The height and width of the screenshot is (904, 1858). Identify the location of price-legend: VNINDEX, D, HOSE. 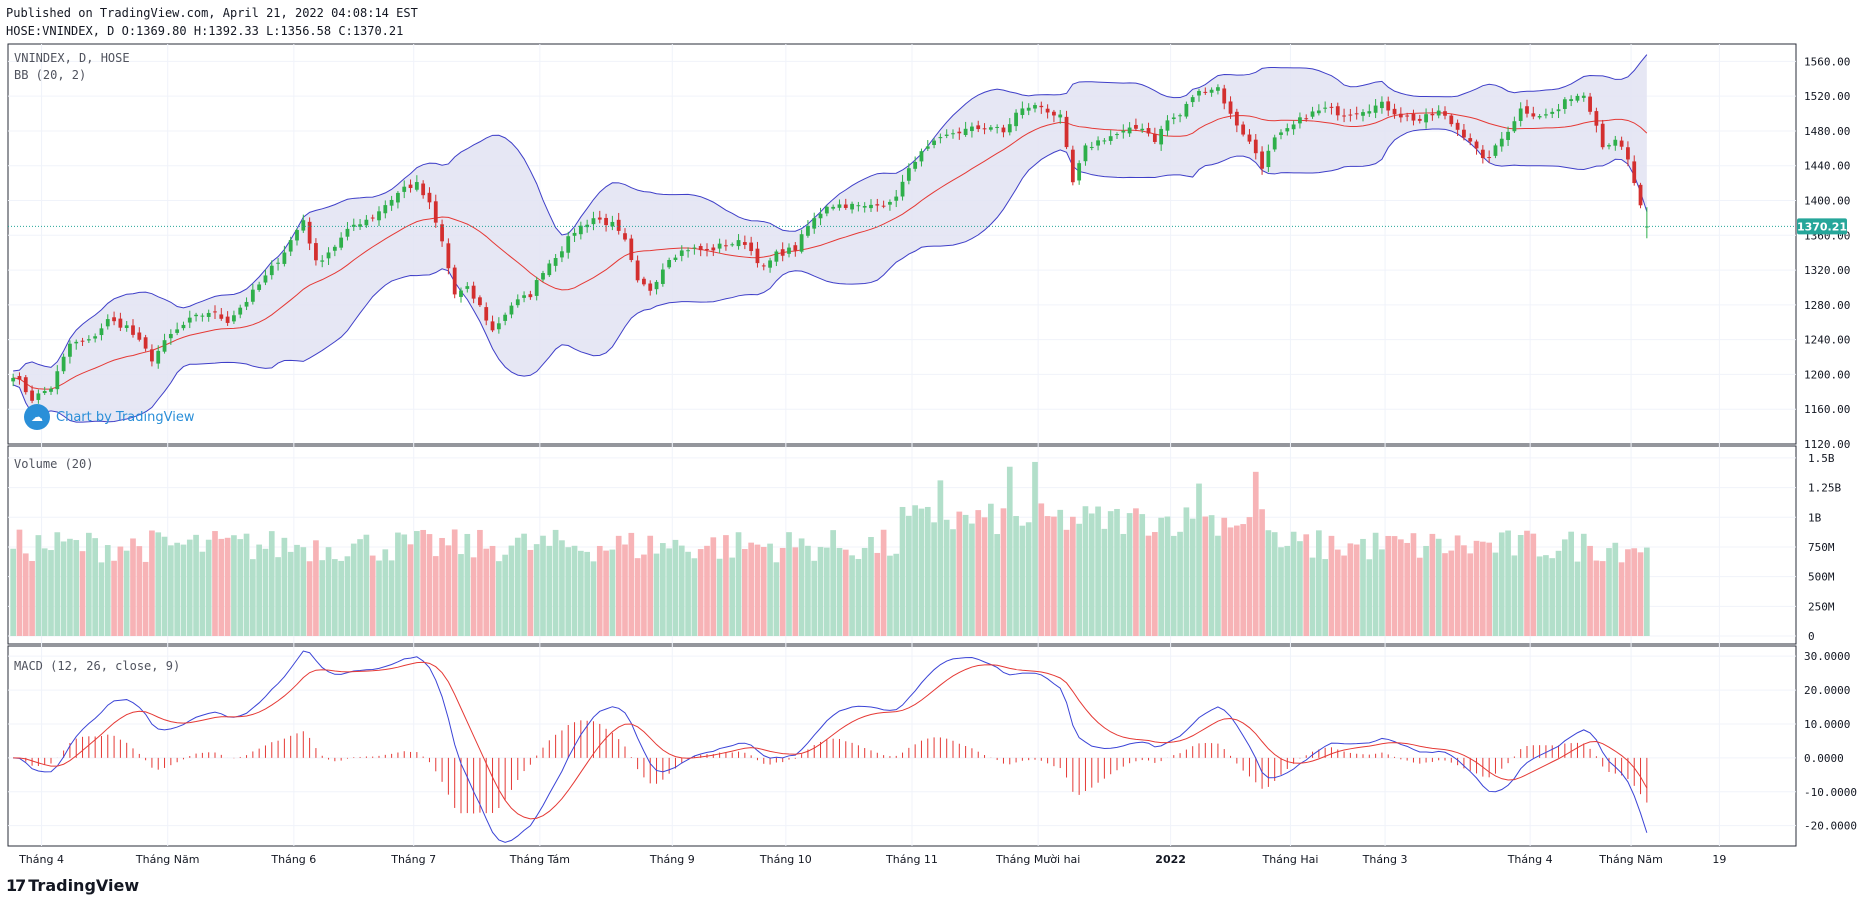
(72, 58).